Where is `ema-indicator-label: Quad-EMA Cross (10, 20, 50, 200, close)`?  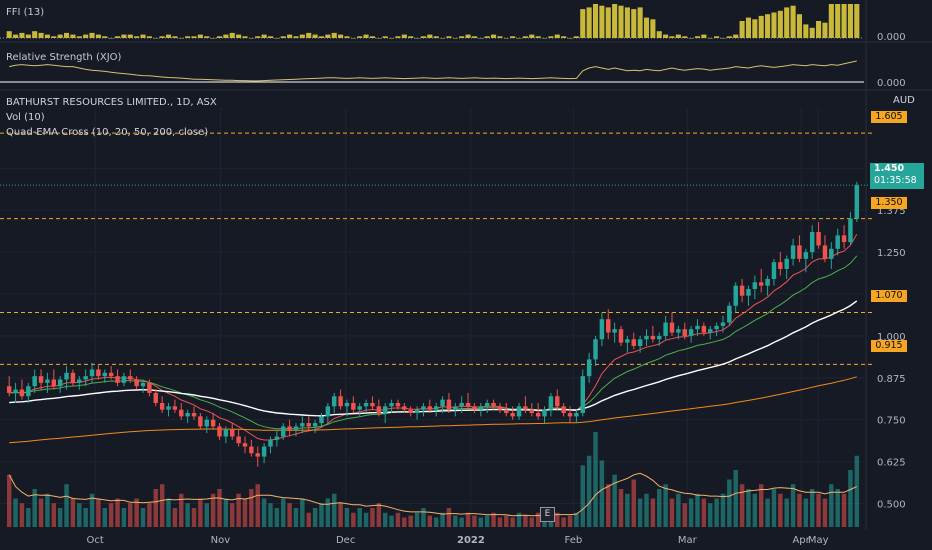 ema-indicator-label: Quad-EMA Cross (10, 20, 50, 200, close) is located at coordinates (107, 132).